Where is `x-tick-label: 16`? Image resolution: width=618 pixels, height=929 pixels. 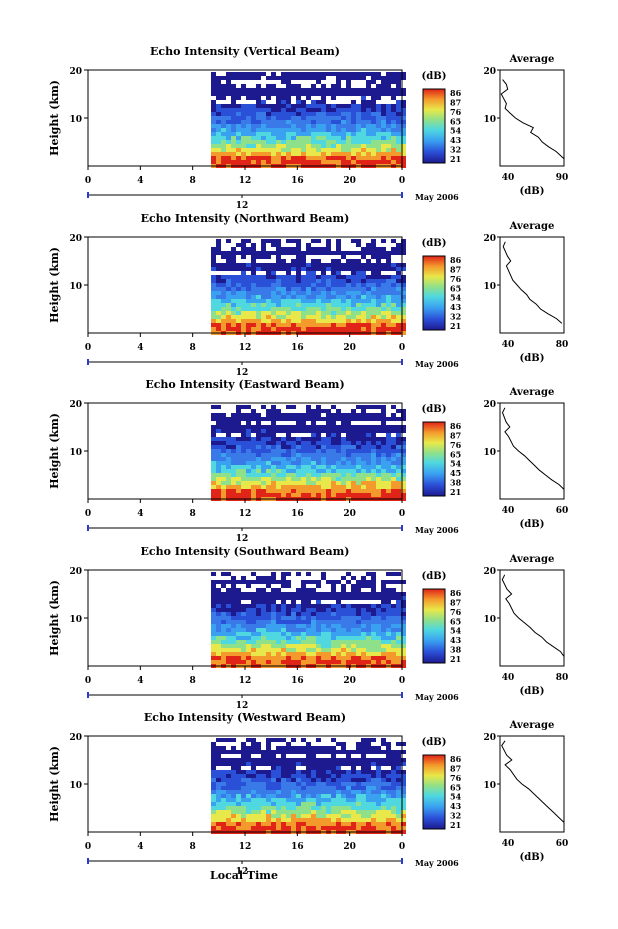 x-tick-label: 16 is located at coordinates (297, 348).